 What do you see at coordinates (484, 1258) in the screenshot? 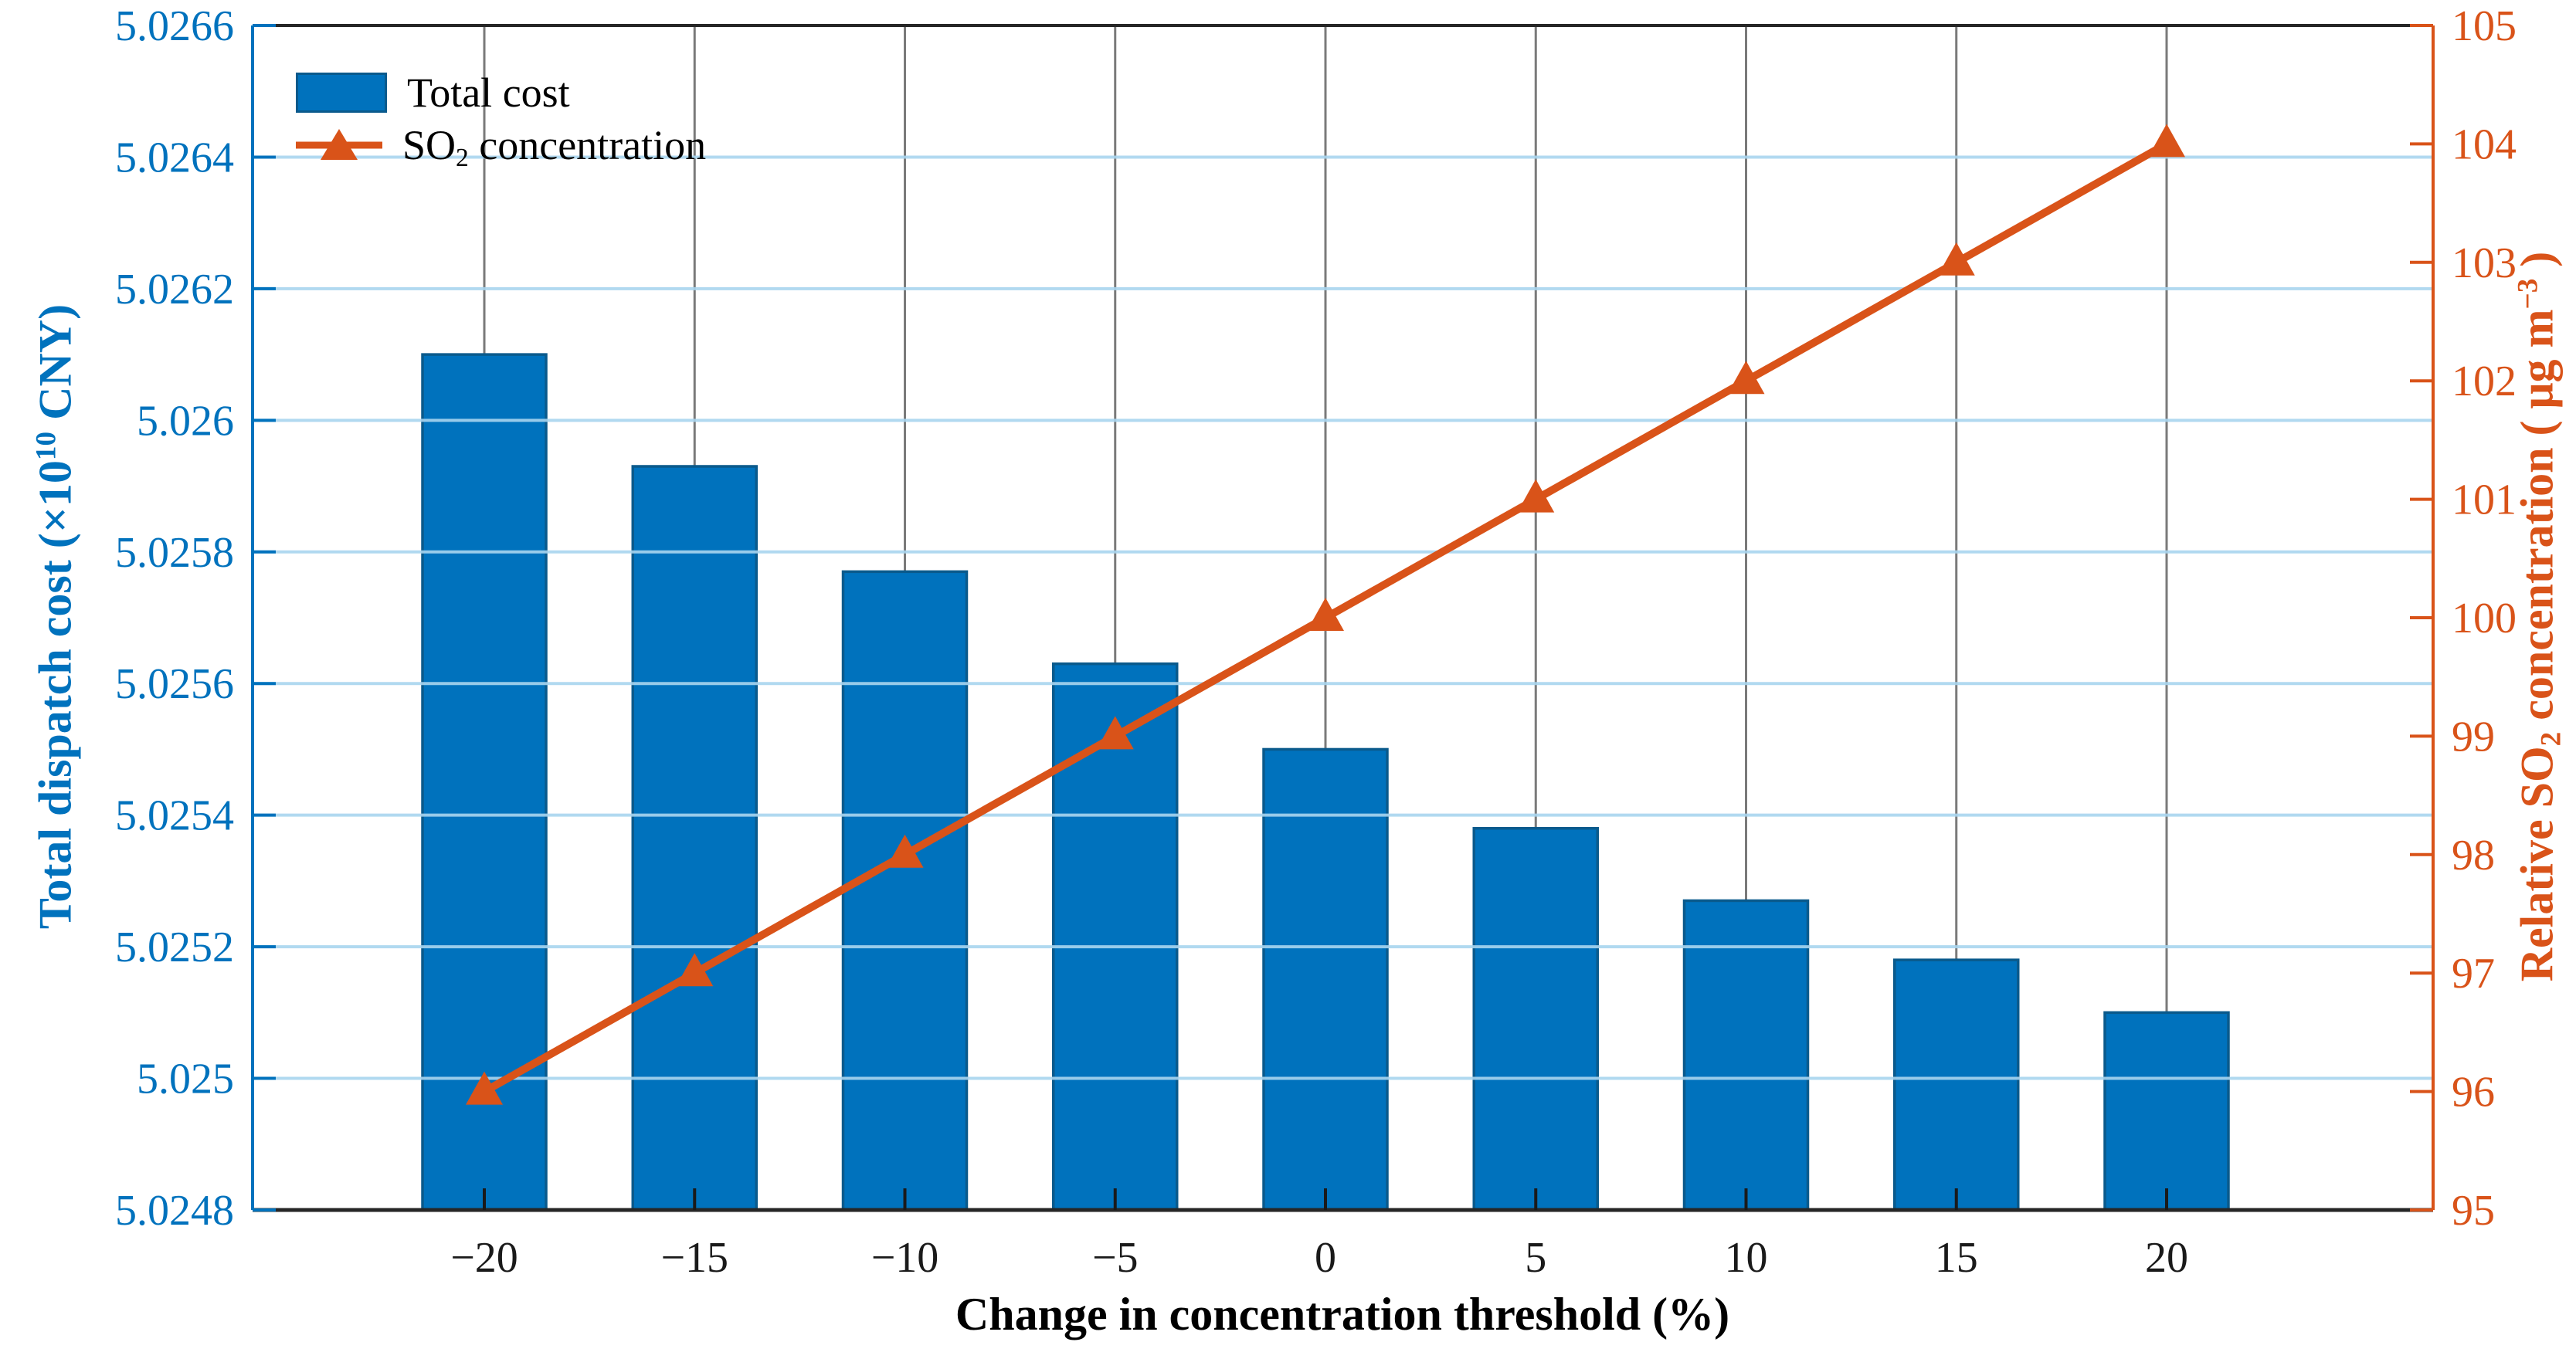
I see `x-tick-label: −20` at bounding box center [484, 1258].